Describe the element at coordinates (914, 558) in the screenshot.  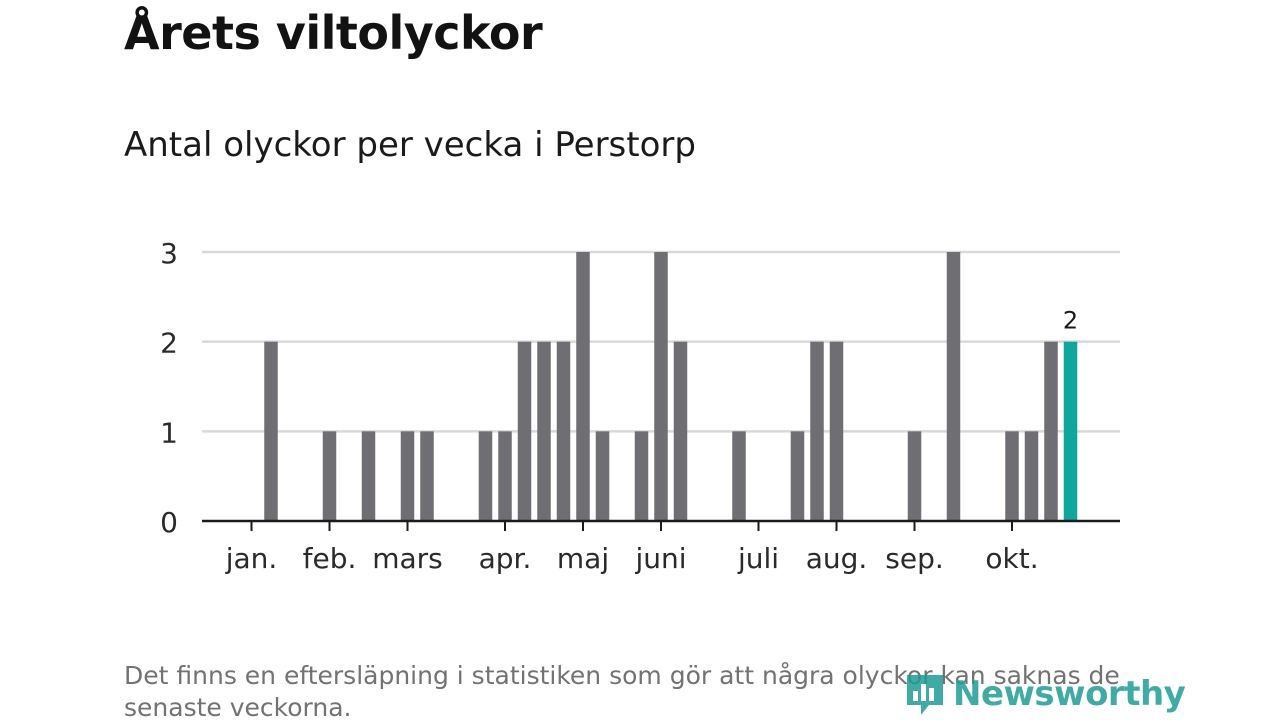
I see `x-tick-label: sep.` at that location.